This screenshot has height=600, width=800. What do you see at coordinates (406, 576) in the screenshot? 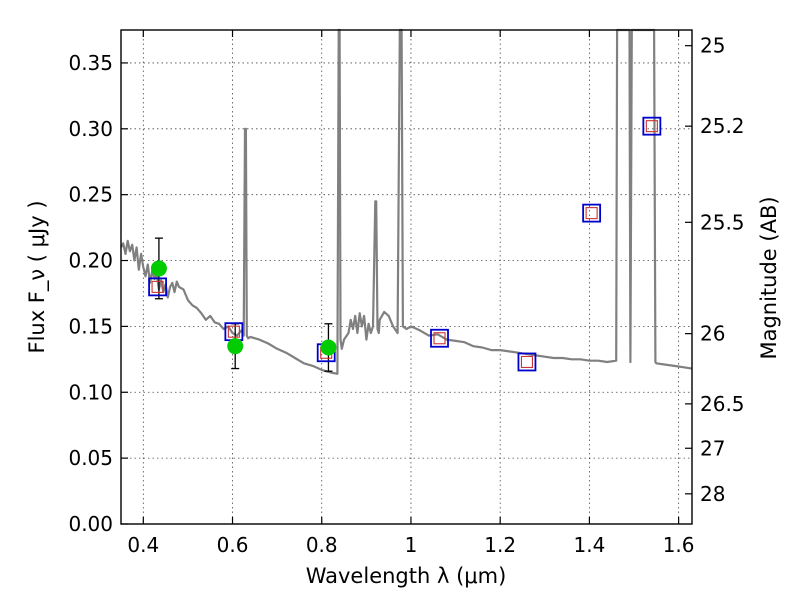
I see `x-axis-label: Wavelength λ (μm)` at bounding box center [406, 576].